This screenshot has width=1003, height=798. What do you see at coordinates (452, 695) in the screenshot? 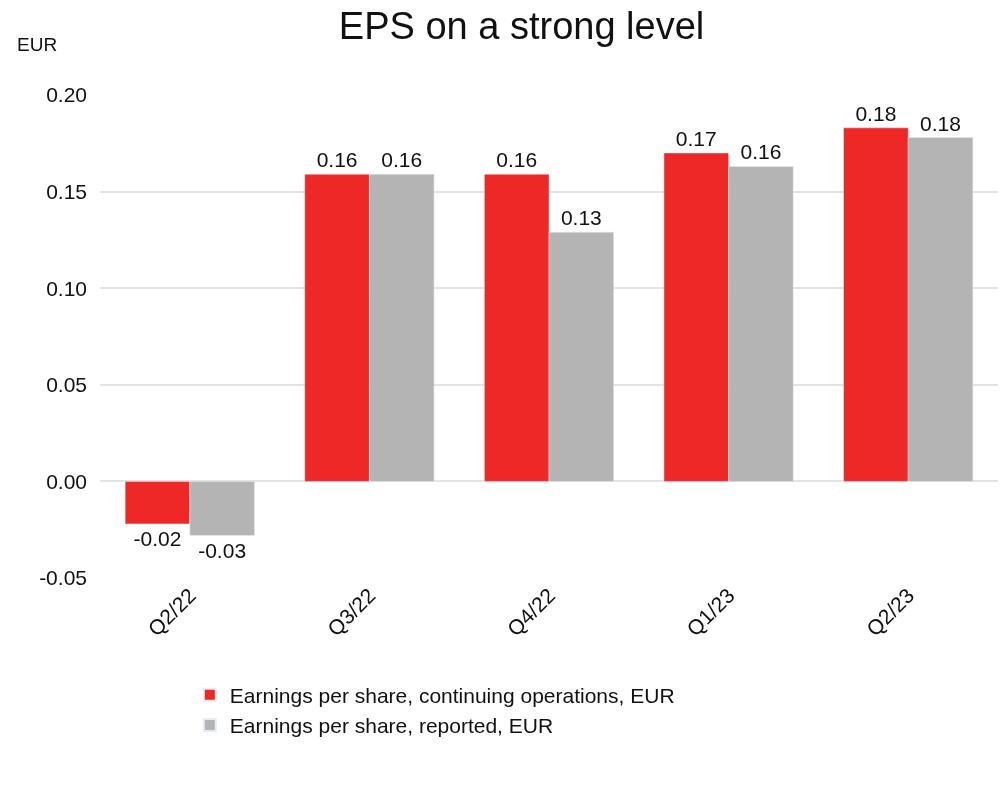
I see `legend-label: Earnings per share, continuing operations, EUR` at bounding box center [452, 695].